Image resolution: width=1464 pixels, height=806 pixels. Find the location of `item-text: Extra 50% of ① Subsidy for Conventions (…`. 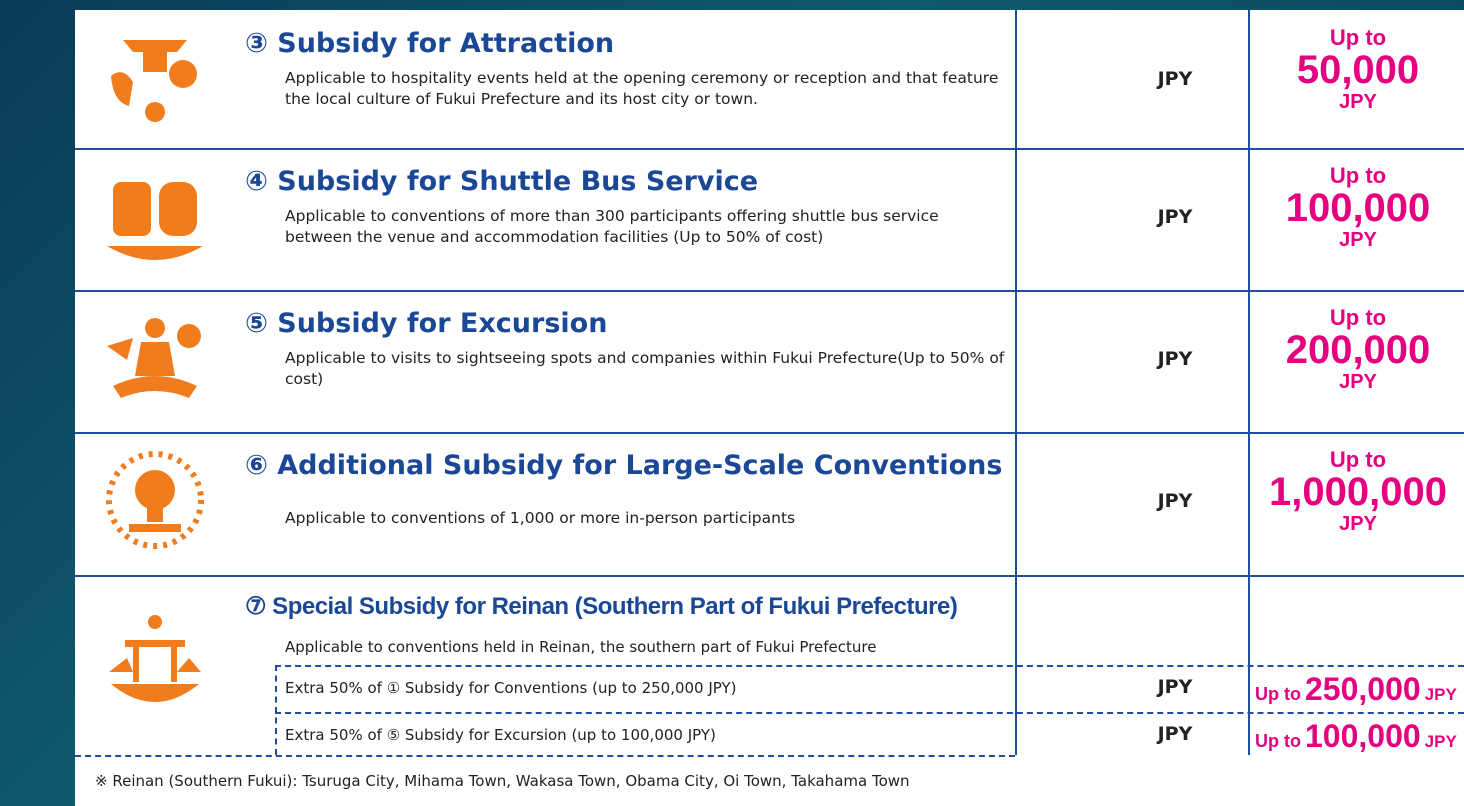

item-text: Extra 50% of ① Subsidy for Conventions (… is located at coordinates (511, 688).